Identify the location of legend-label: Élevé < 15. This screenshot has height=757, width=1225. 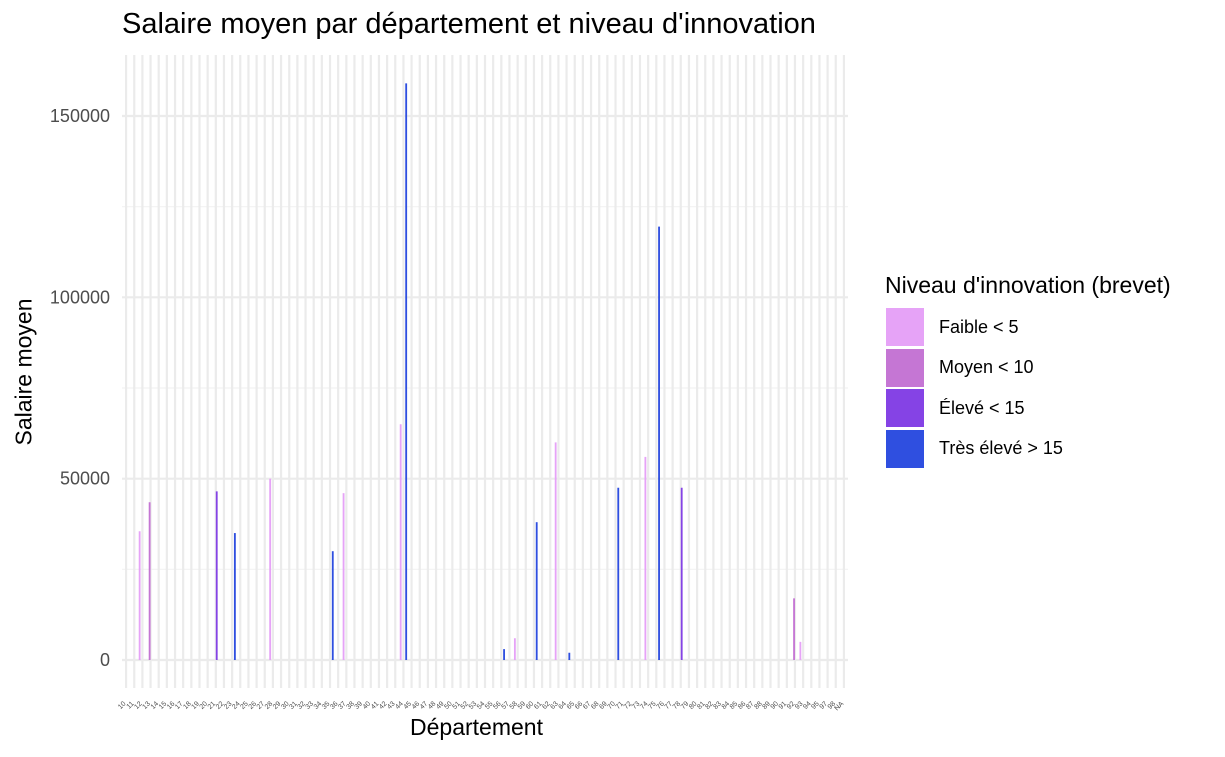
(982, 407).